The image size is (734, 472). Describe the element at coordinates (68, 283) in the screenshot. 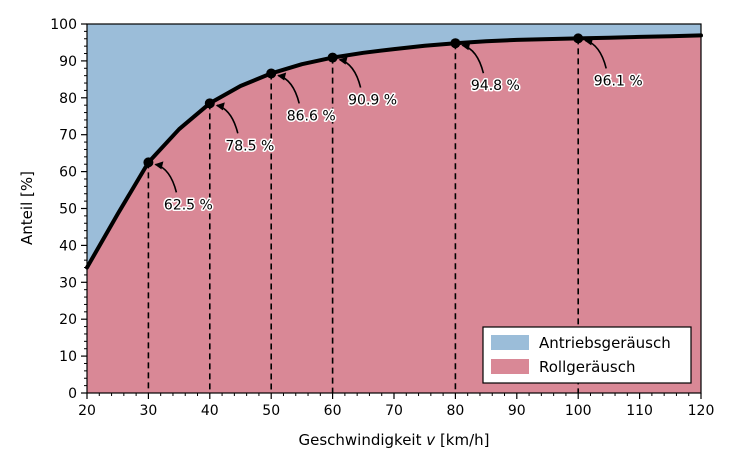

I see `y-tick-label-30: 30` at that location.